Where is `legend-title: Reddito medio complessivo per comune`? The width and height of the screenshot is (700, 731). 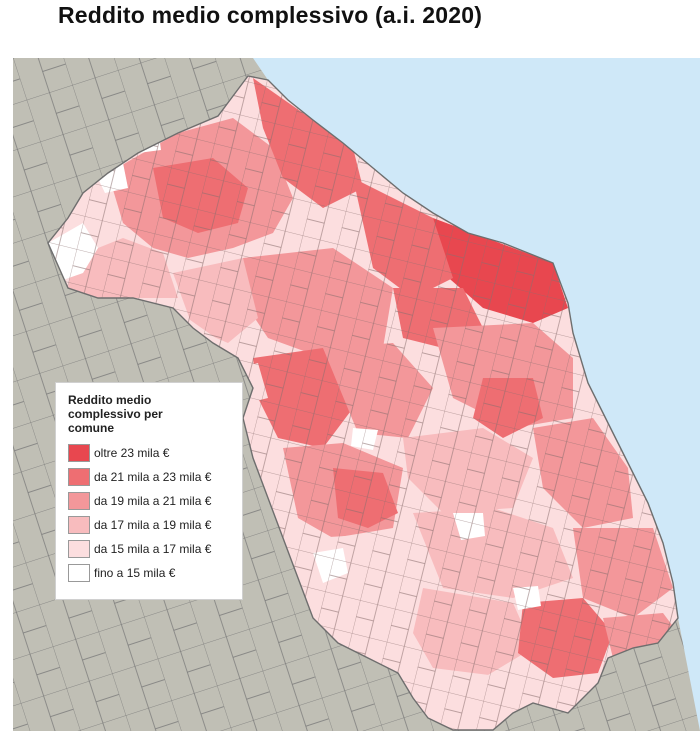 legend-title: Reddito medio complessivo per comune is located at coordinates (115, 414).